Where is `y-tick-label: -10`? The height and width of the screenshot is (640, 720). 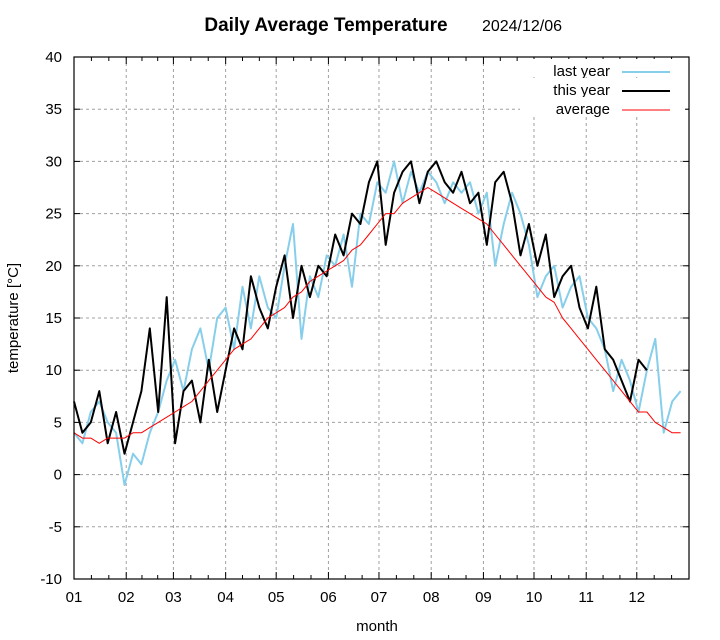 y-tick-label: -10 is located at coordinates (51, 579).